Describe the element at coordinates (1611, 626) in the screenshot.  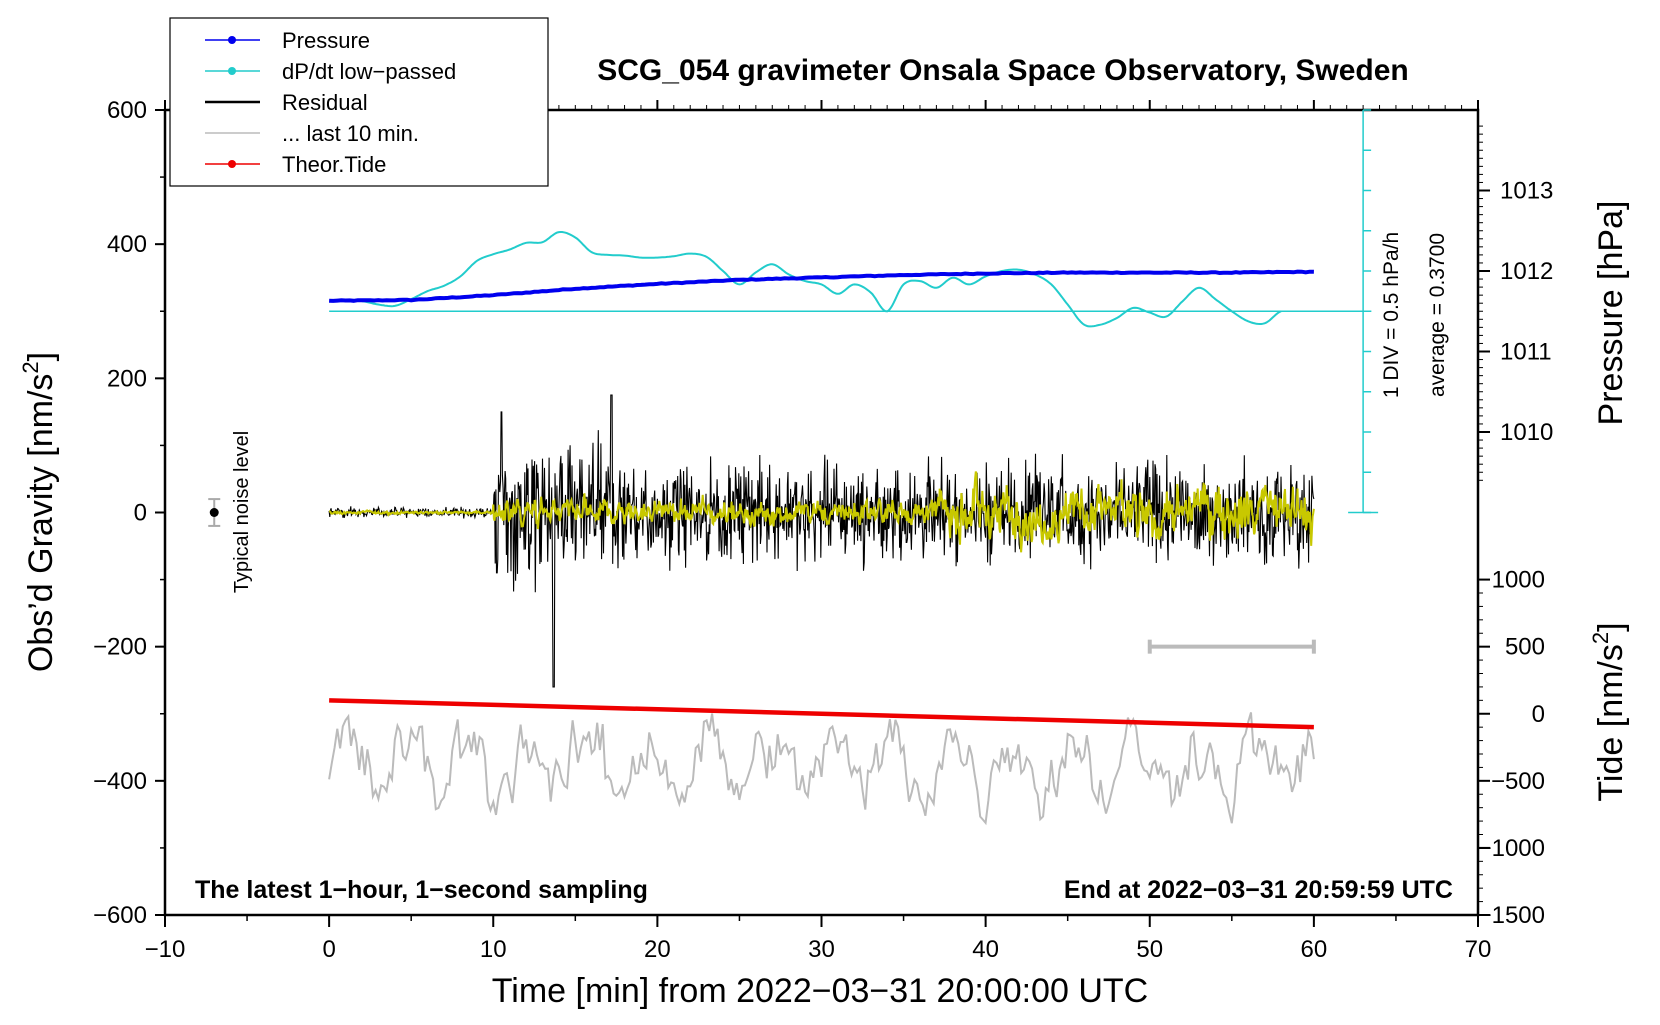
I see `y-axis-tide-title-end: ]` at that location.